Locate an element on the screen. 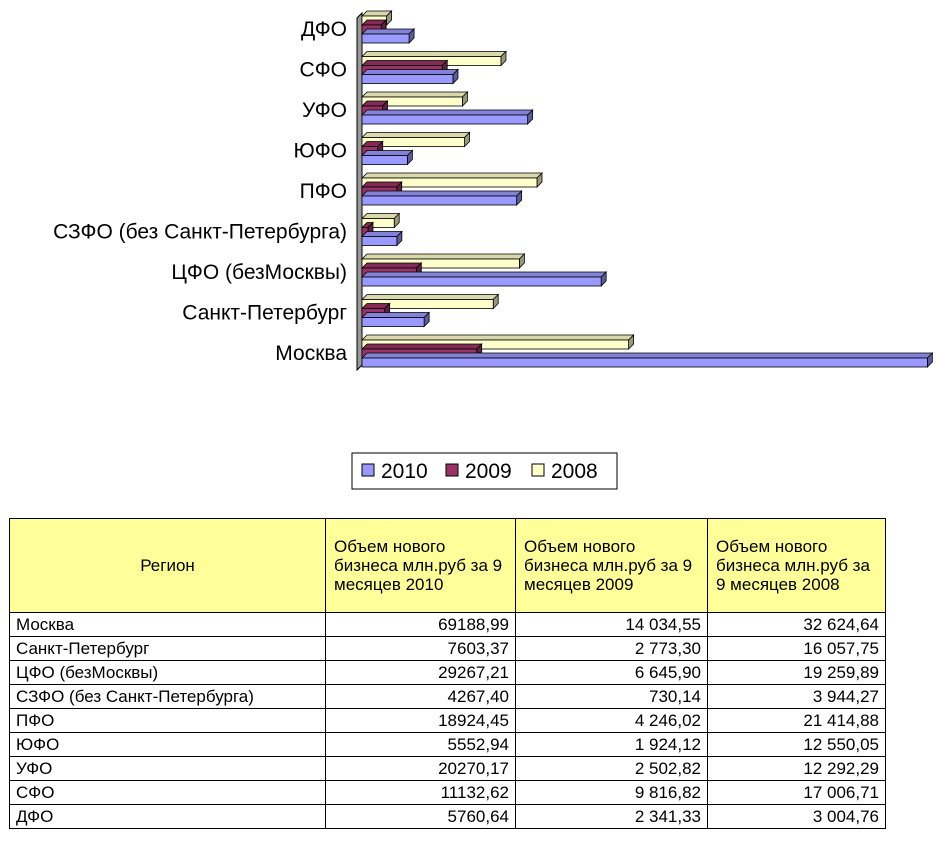  region-cell: ЦФО (безМосквы) is located at coordinates (167, 672).